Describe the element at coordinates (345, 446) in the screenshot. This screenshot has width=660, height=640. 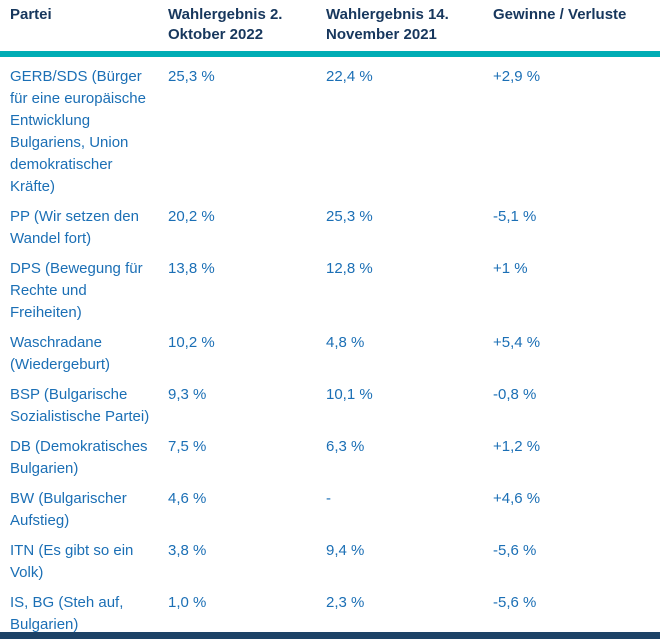
I see `result-2021-cell: 6,3 %` at that location.